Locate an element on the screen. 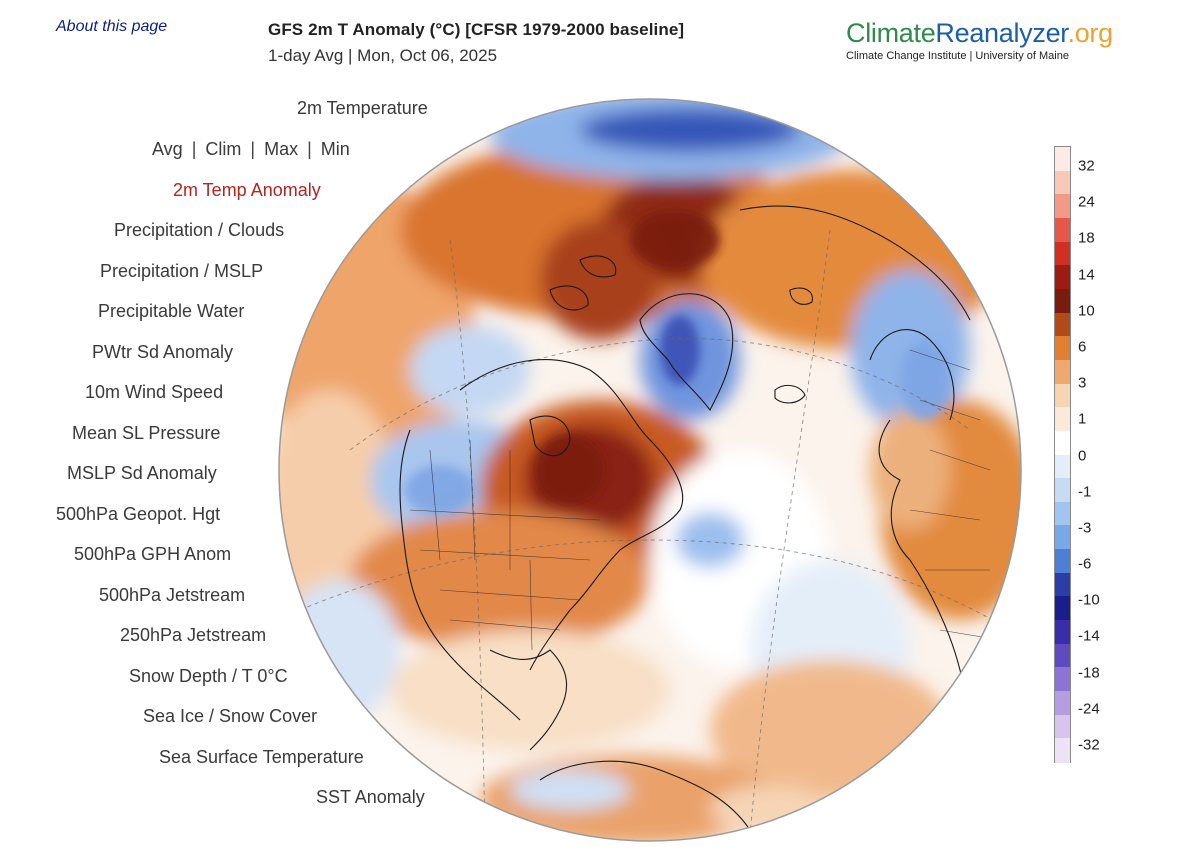  menu-stat-max: Max is located at coordinates (281, 149).